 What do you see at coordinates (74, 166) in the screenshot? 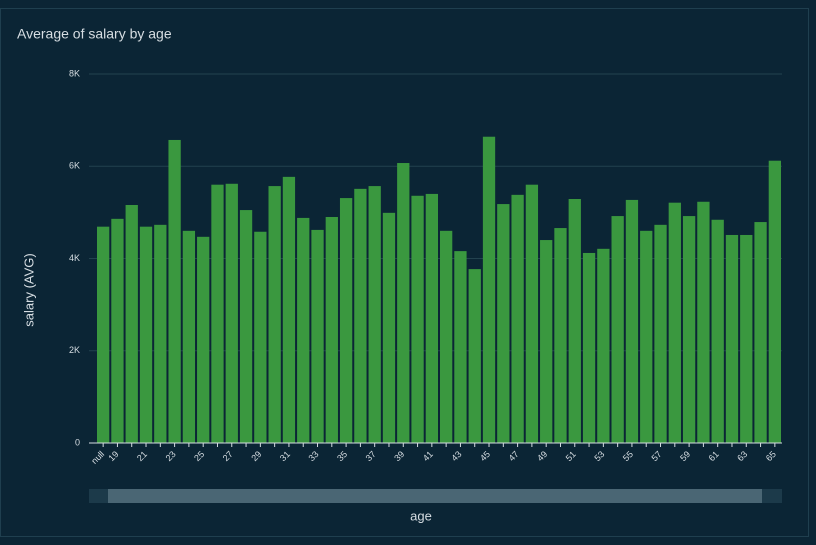
I see `y-tick-label: 6K` at bounding box center [74, 166].